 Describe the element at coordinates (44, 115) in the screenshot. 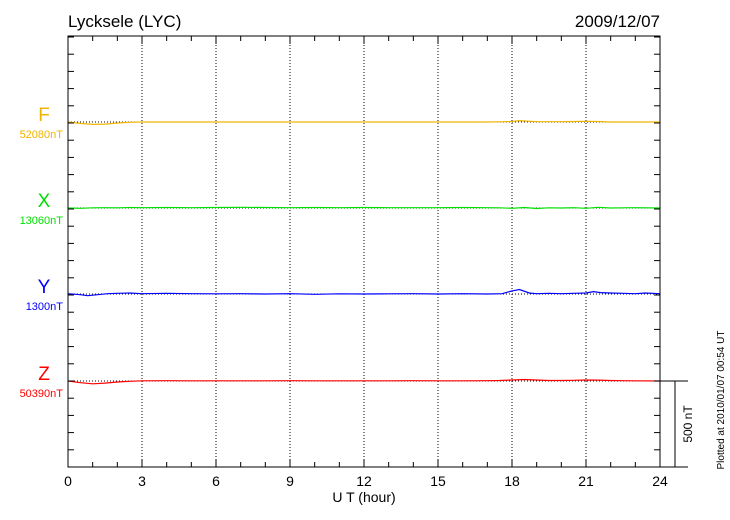

I see `series-name-f: F` at that location.